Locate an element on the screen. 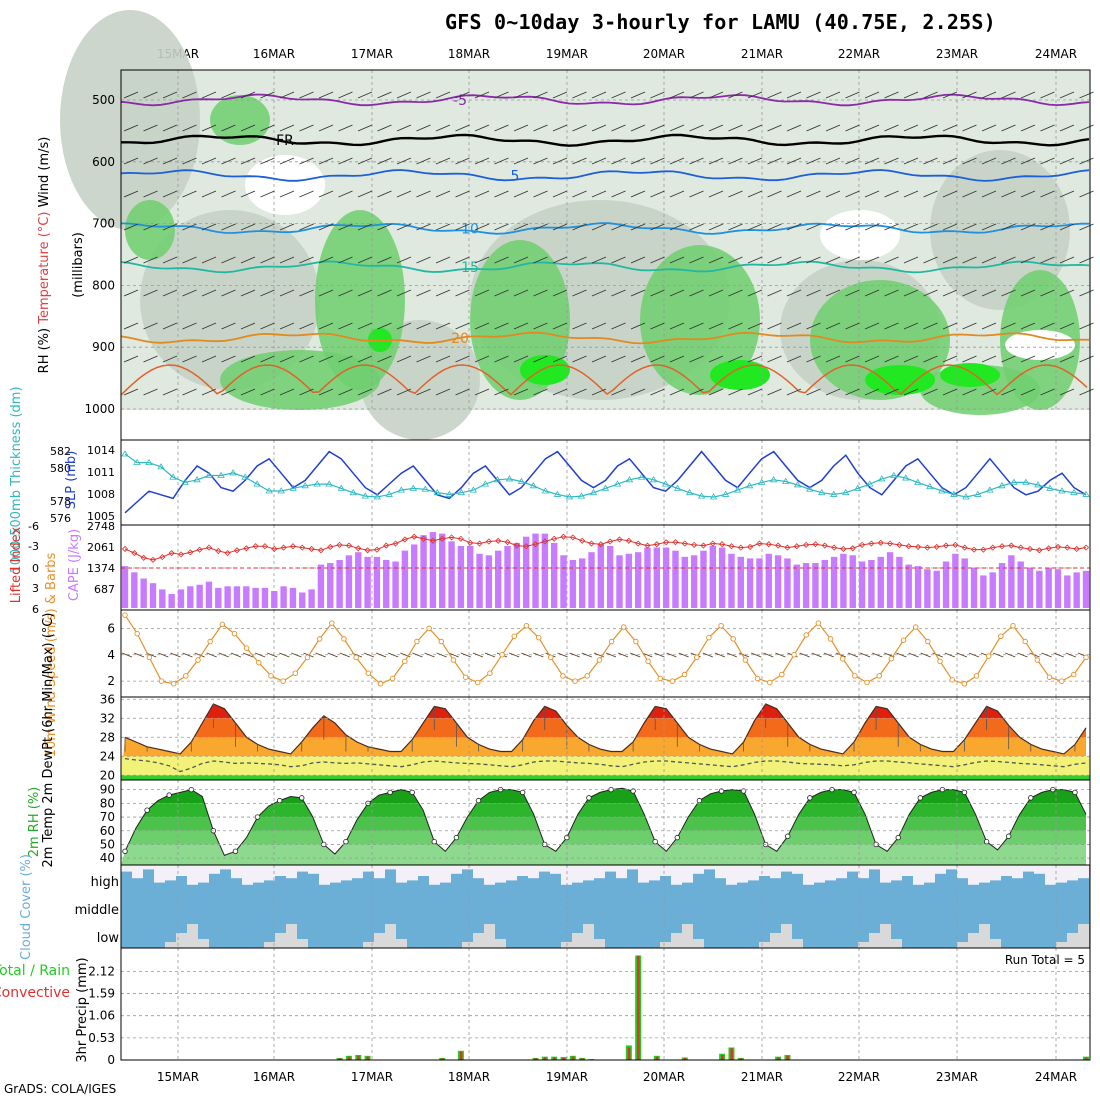 The image size is (1100, 1100). pressure-tick: 600 is located at coordinates (103, 162).